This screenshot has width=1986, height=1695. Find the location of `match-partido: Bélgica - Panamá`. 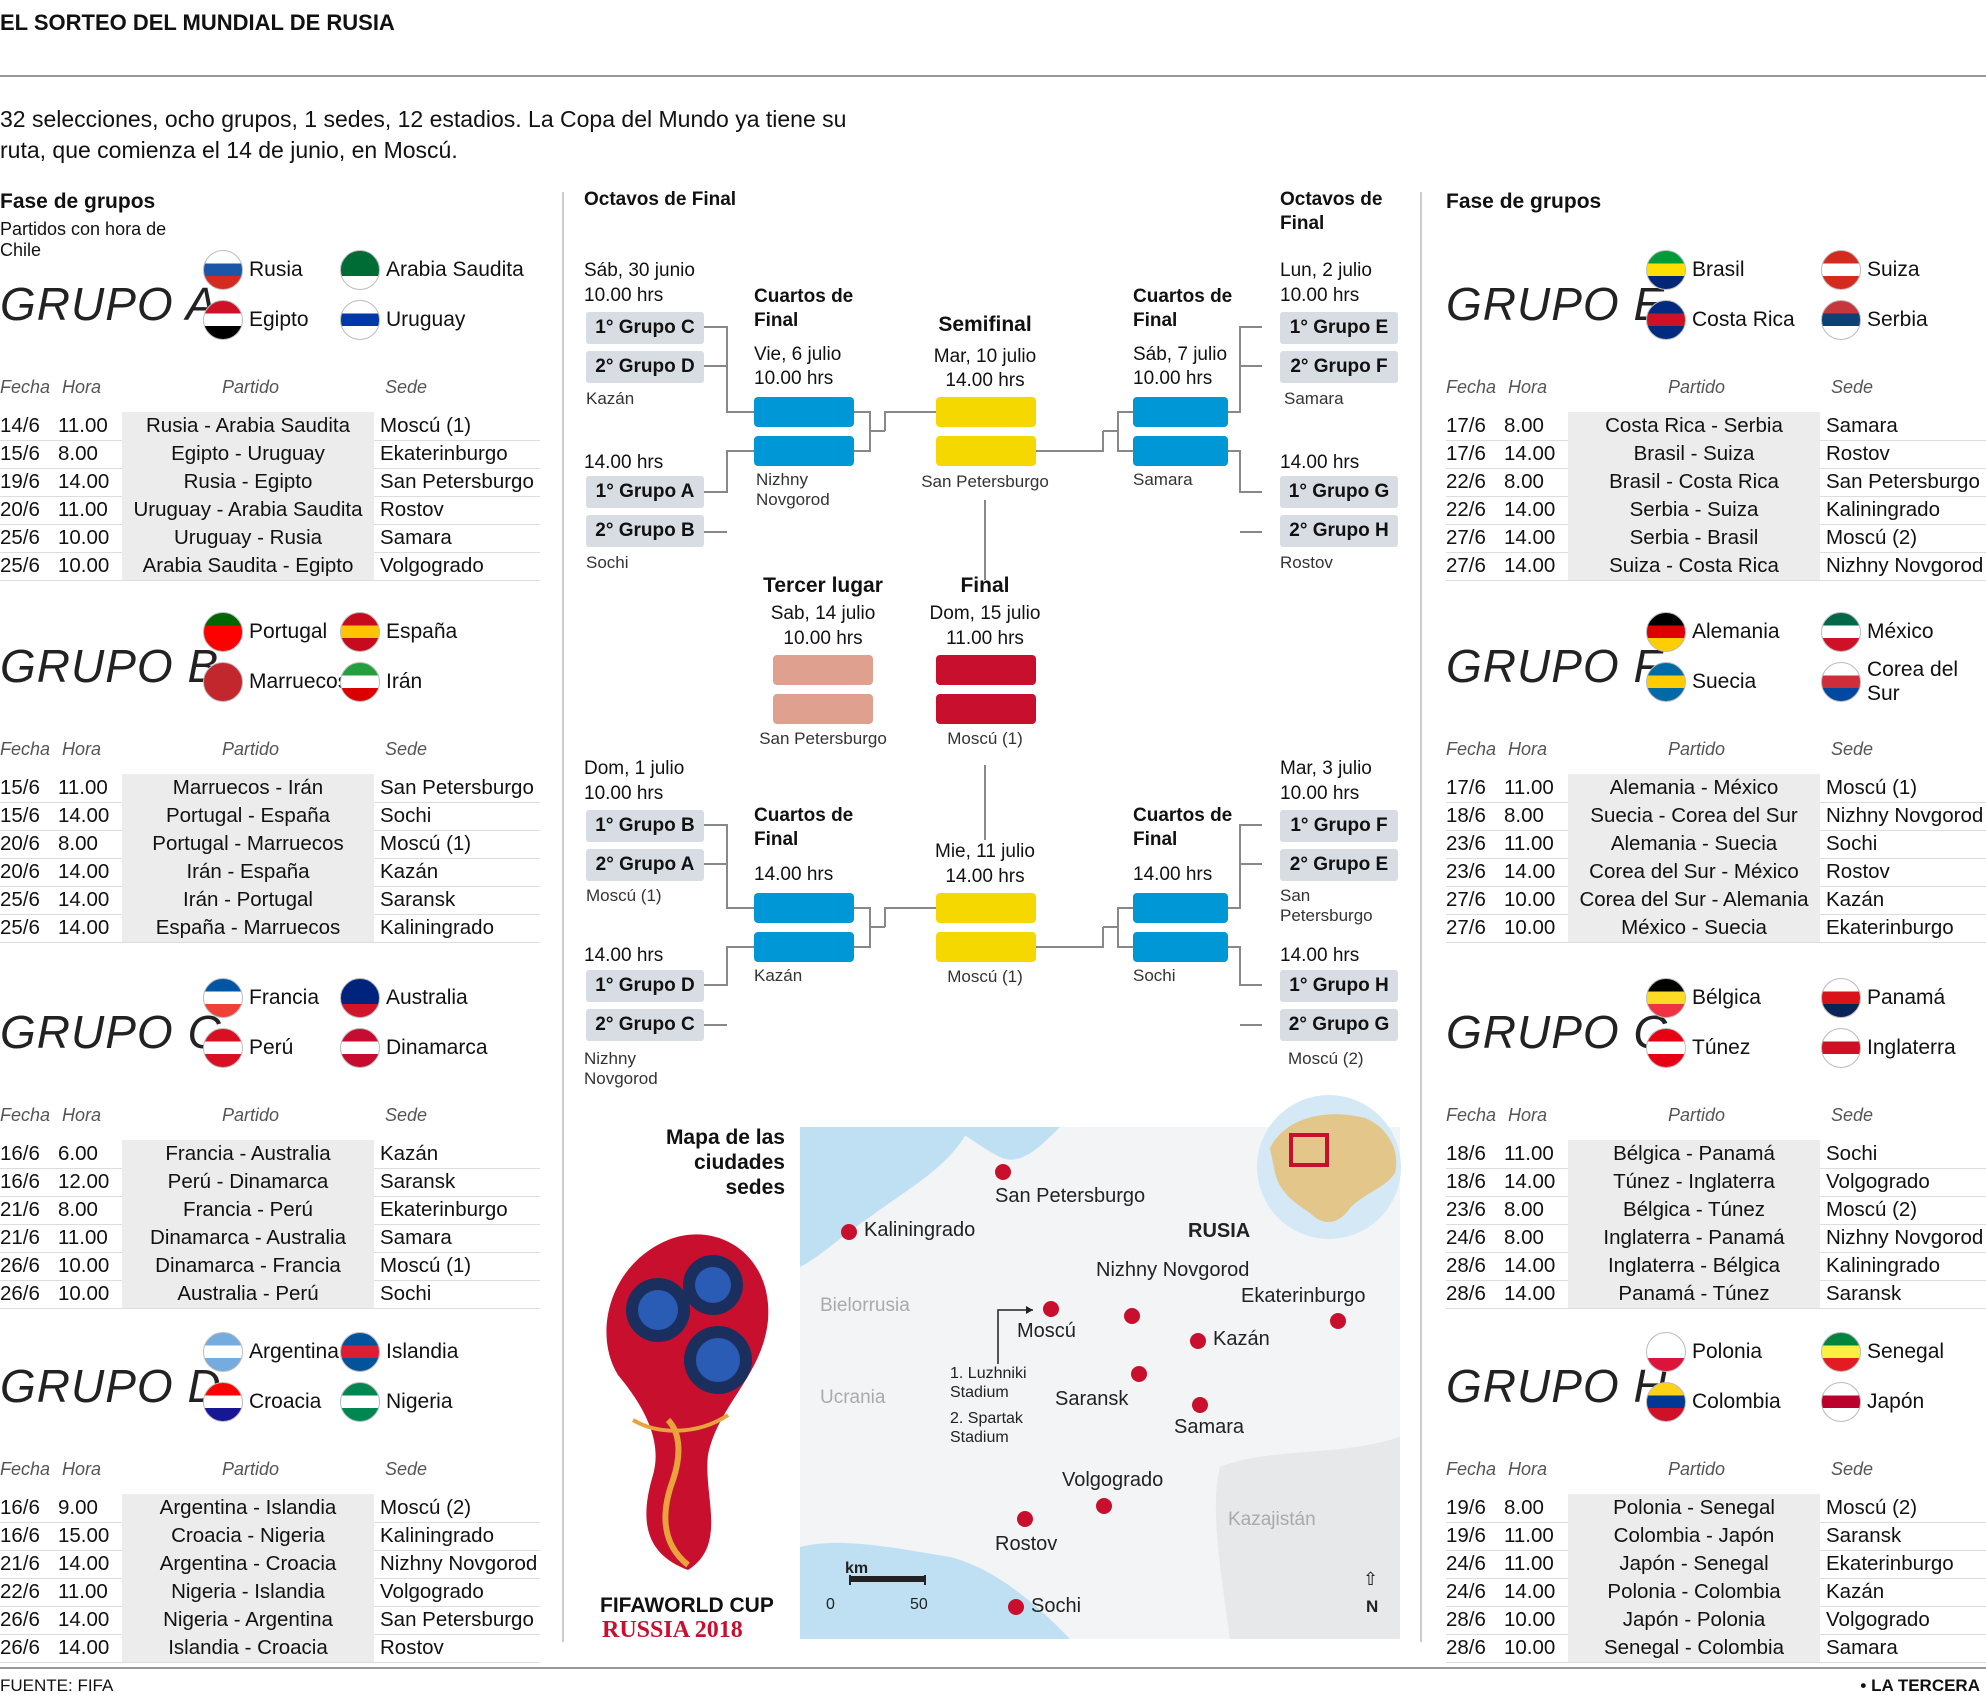

match-partido: Bélgica - Panamá is located at coordinates (1694, 1154).